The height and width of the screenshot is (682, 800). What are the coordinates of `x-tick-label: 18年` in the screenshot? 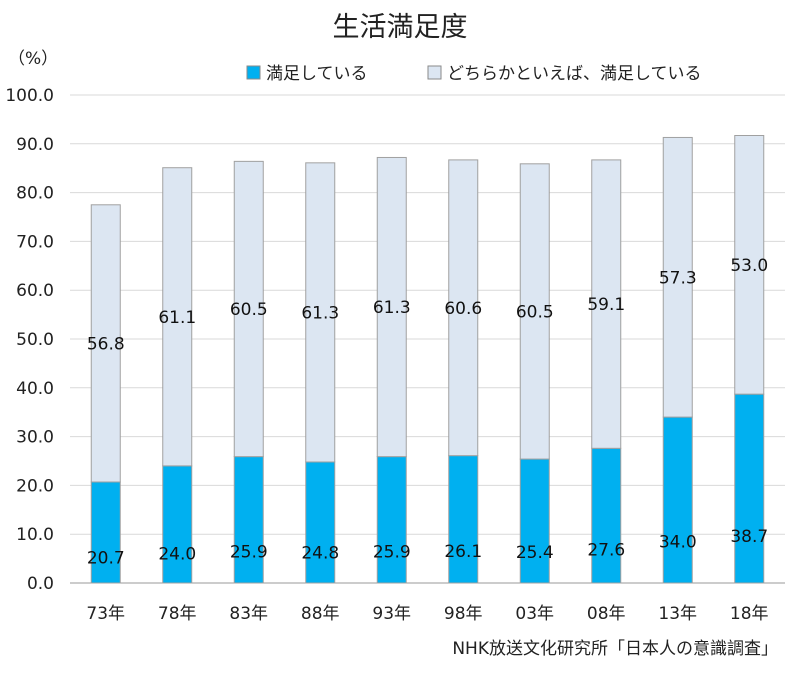 It's located at (749, 614).